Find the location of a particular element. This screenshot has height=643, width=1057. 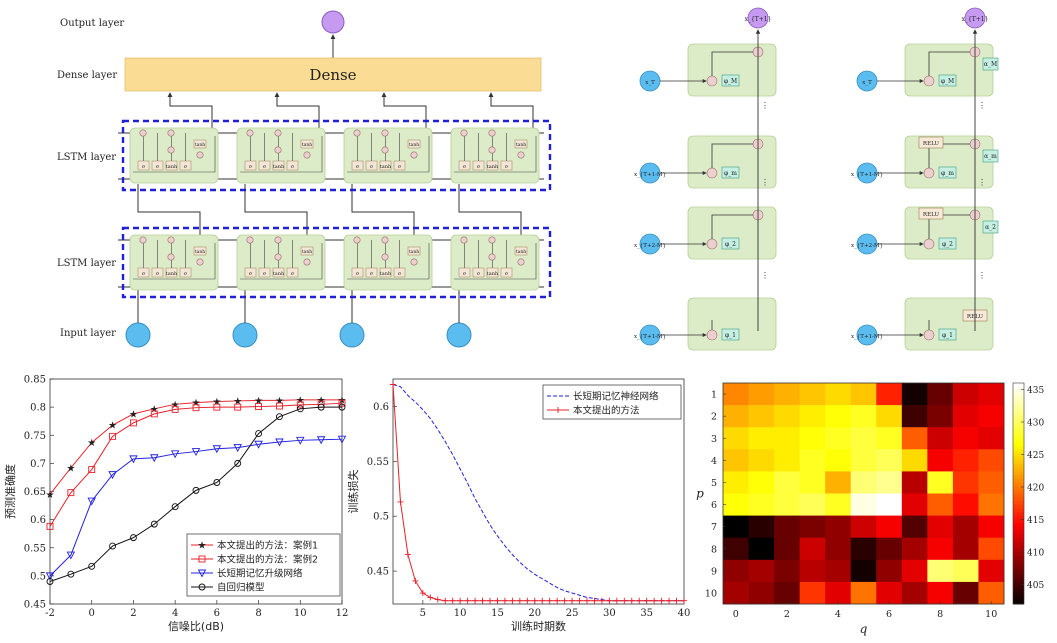

colorbar-tick-label: 420 is located at coordinates (1035, 489).